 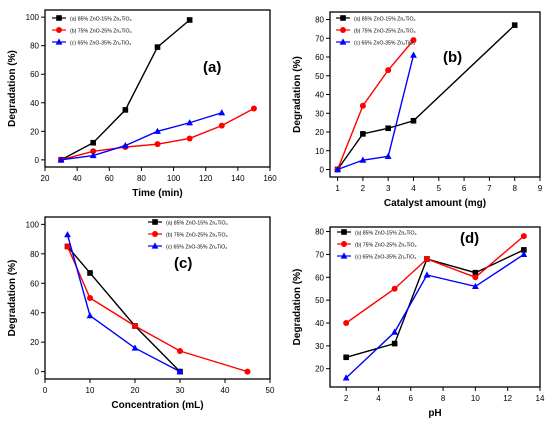 What do you see at coordinates (439, 188) in the screenshot?
I see `x-tick-label: 5` at bounding box center [439, 188].